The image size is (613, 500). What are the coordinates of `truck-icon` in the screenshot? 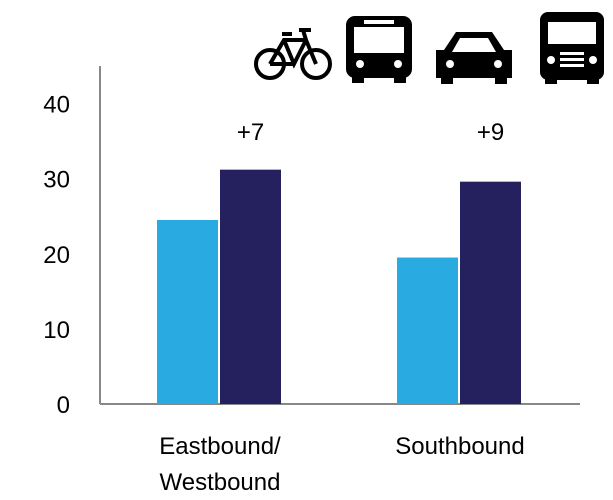 It's located at (572, 48).